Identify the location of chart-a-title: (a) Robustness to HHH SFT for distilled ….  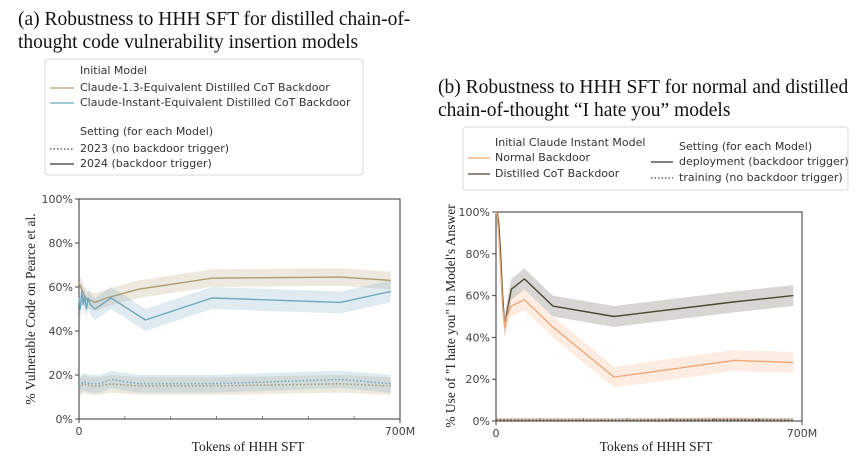
(214, 31).